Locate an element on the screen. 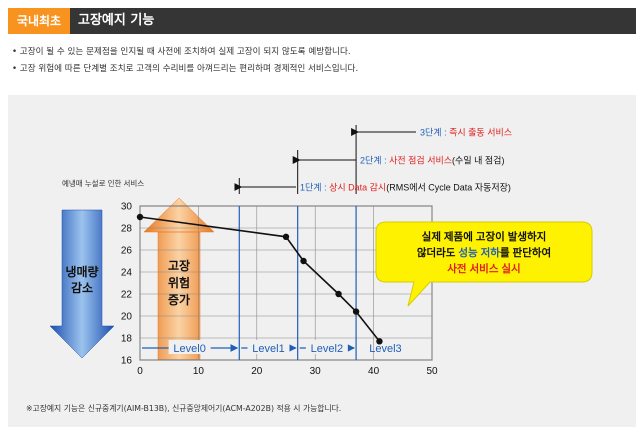 This screenshot has height=435, width=644. y-tick-label: 30 is located at coordinates (127, 207).